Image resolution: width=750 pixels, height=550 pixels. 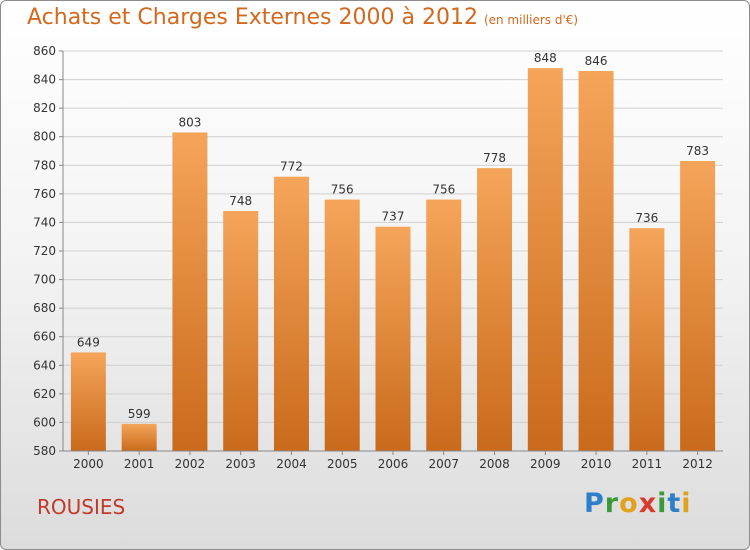 What do you see at coordinates (81, 507) in the screenshot?
I see `location-label: ROUSIES` at bounding box center [81, 507].